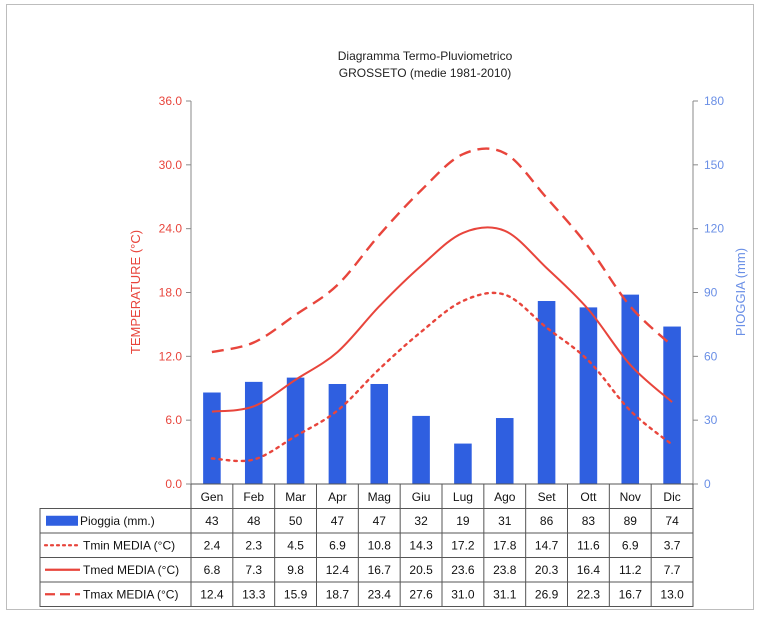 This screenshot has width=763, height=618. I want to click on left-tick-label: 36.0, so click(171, 101).